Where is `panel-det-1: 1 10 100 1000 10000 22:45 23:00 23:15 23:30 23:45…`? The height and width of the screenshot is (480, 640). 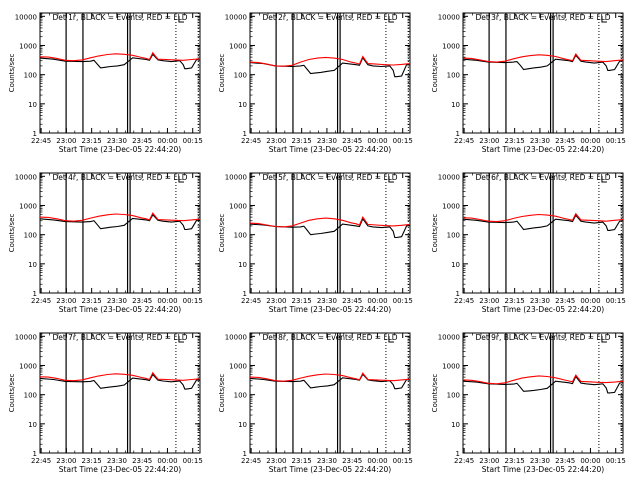 panel-det-1: 1 10 100 1000 10000 22:45 23:00 23:15 23:30 23:45… is located at coordinates (105, 83).